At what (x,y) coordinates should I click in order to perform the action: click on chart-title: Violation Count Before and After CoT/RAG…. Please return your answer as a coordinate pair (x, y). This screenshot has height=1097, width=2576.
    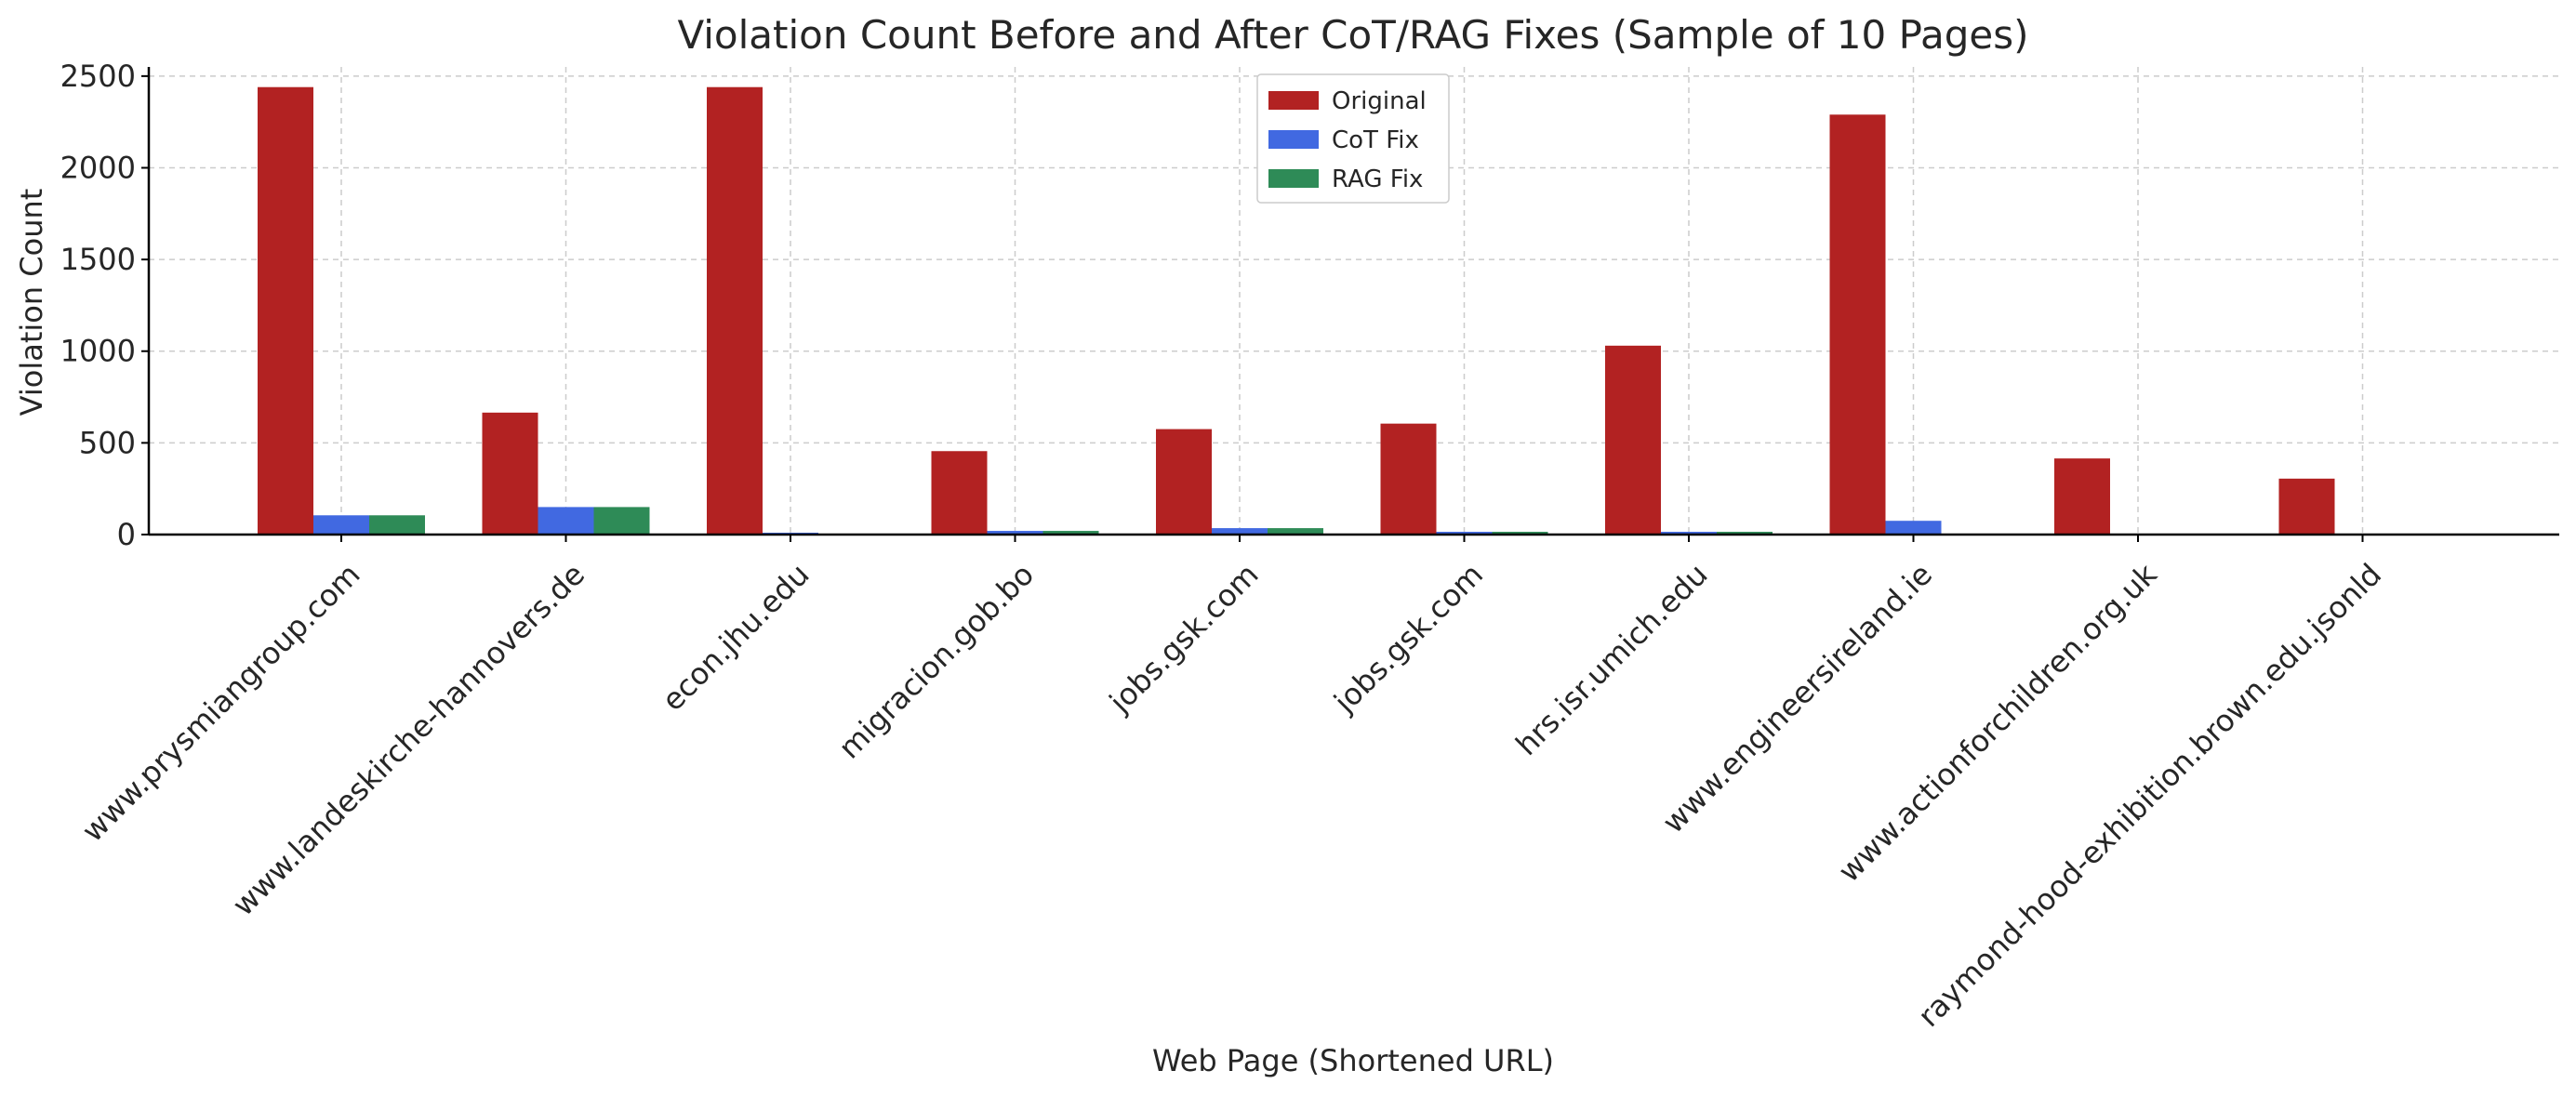
    Looking at the image, I should click on (1352, 35).